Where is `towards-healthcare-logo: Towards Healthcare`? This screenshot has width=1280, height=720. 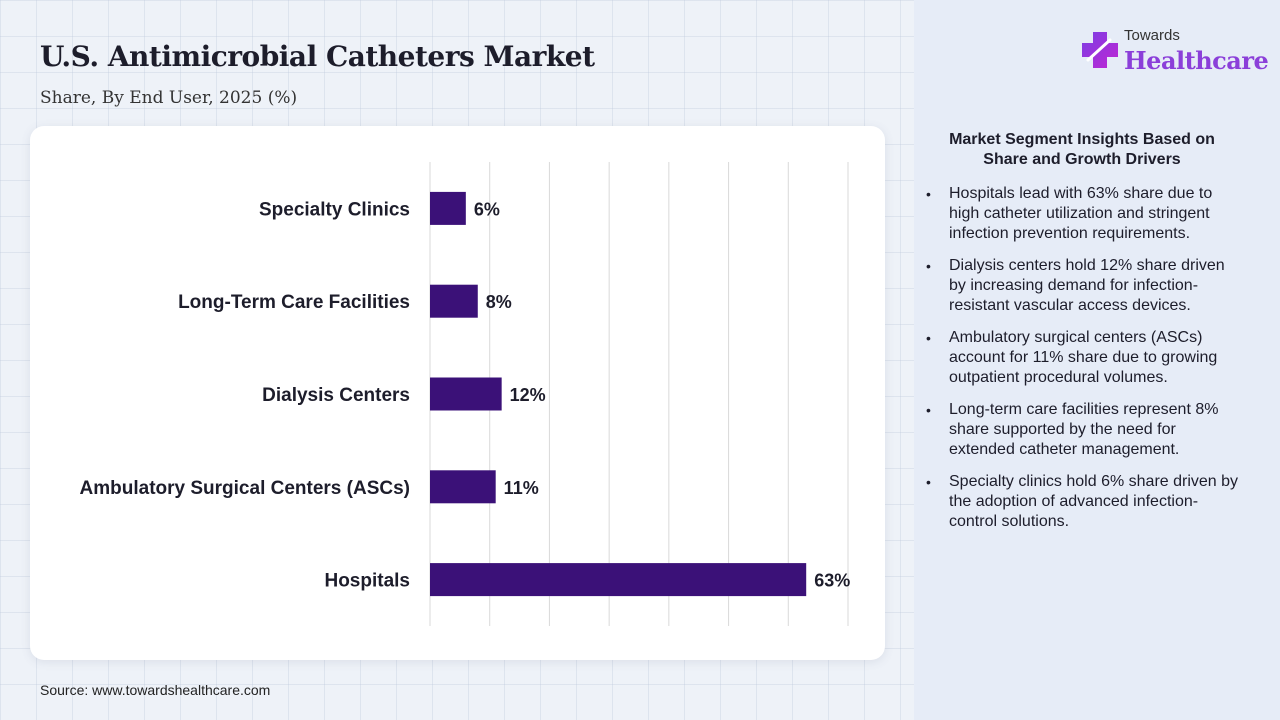
towards-healthcare-logo: Towards Healthcare is located at coordinates (1174, 52).